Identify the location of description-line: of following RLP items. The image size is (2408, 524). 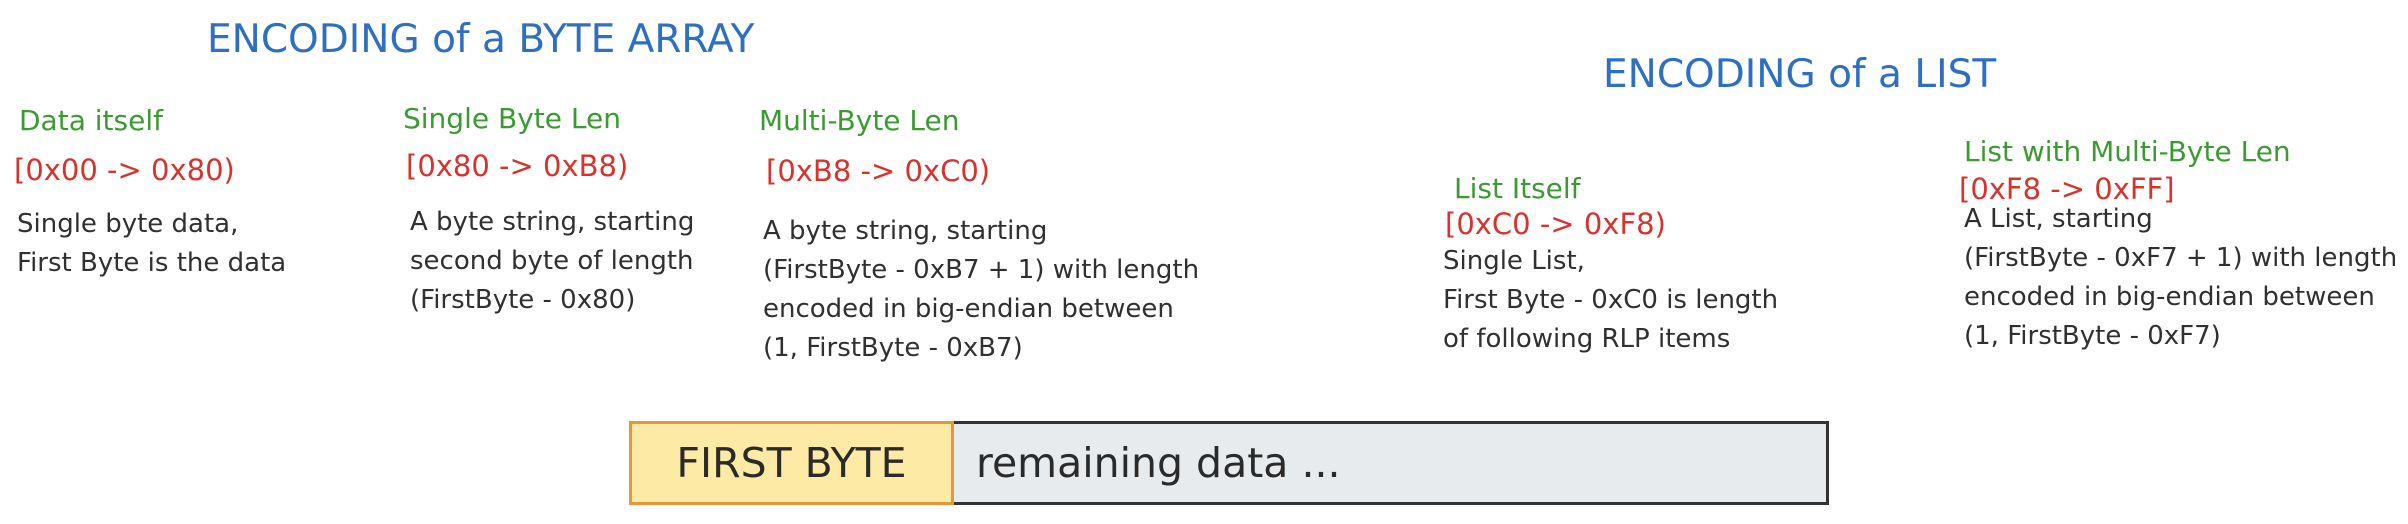
(1587, 339).